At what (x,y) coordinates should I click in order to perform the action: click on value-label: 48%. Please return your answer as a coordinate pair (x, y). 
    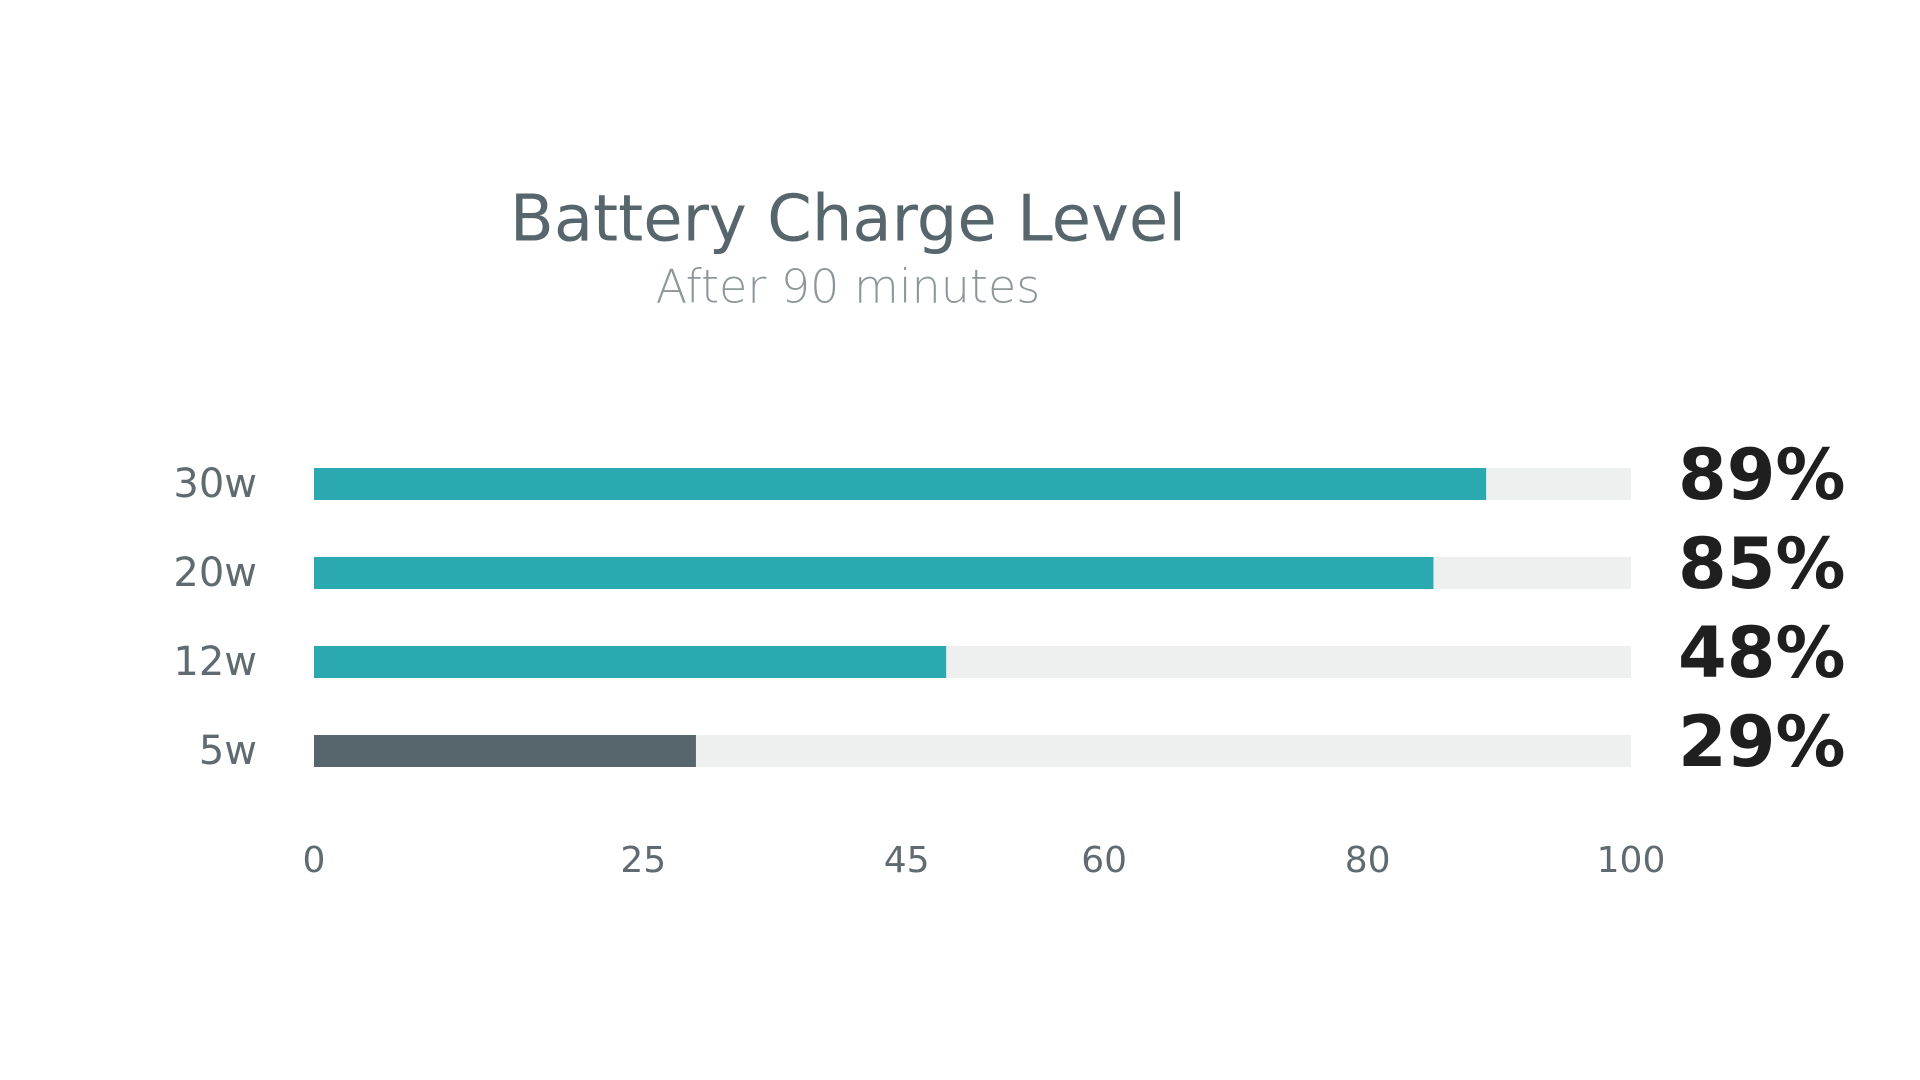
    Looking at the image, I should click on (1762, 653).